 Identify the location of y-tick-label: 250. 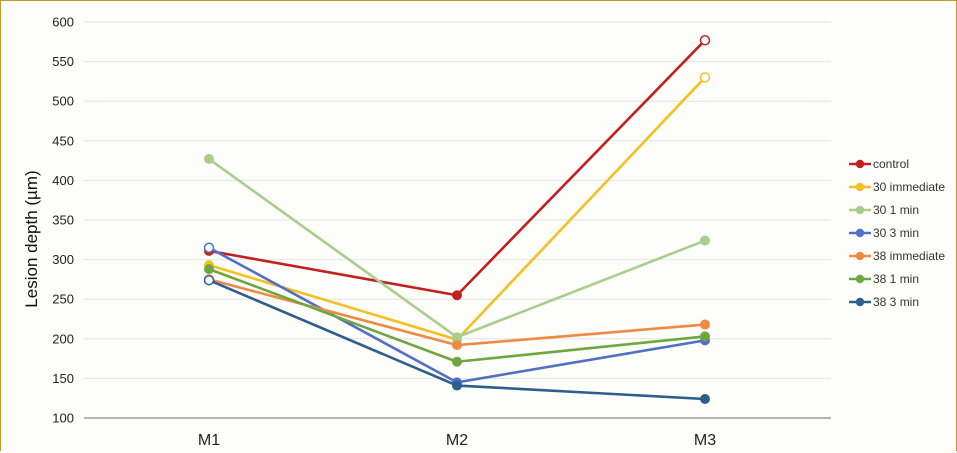
(63, 299).